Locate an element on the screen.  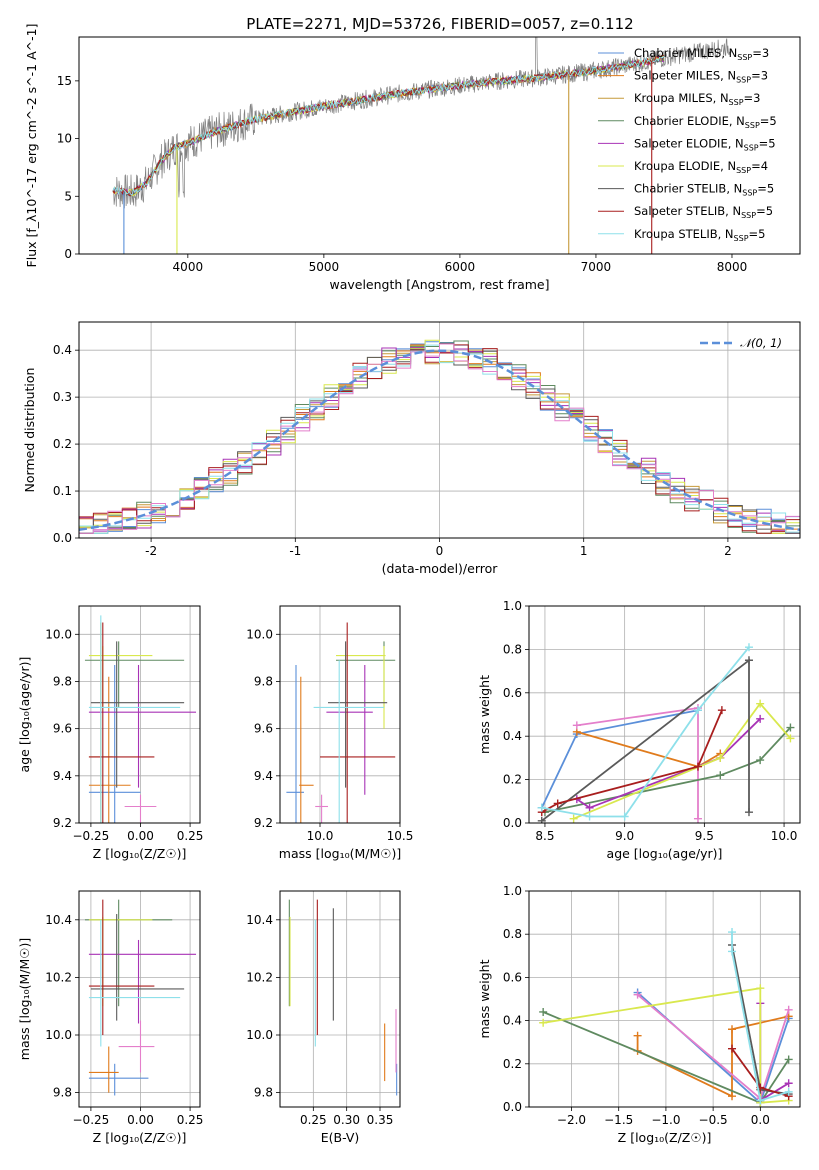
x-tick-label: 1 is located at coordinates (584, 551).